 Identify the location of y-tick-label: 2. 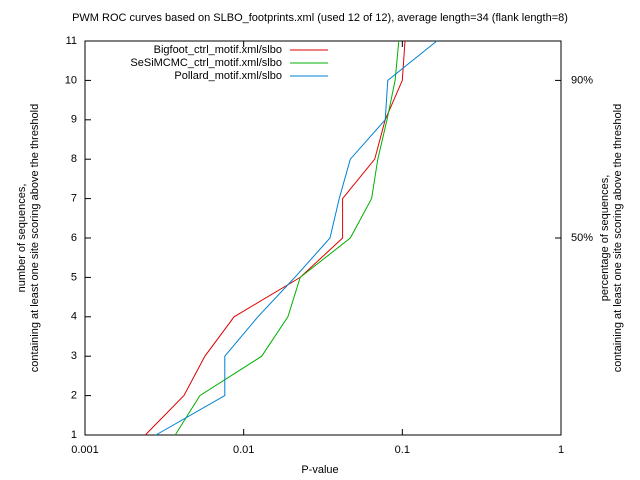
(74, 396).